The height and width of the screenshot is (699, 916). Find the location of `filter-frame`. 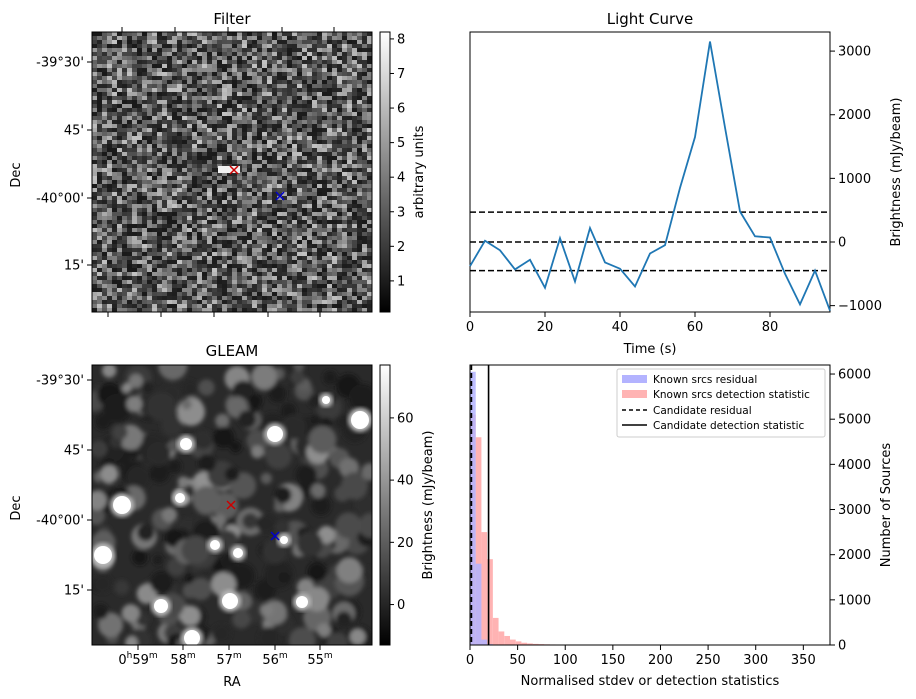

filter-frame is located at coordinates (232, 172).